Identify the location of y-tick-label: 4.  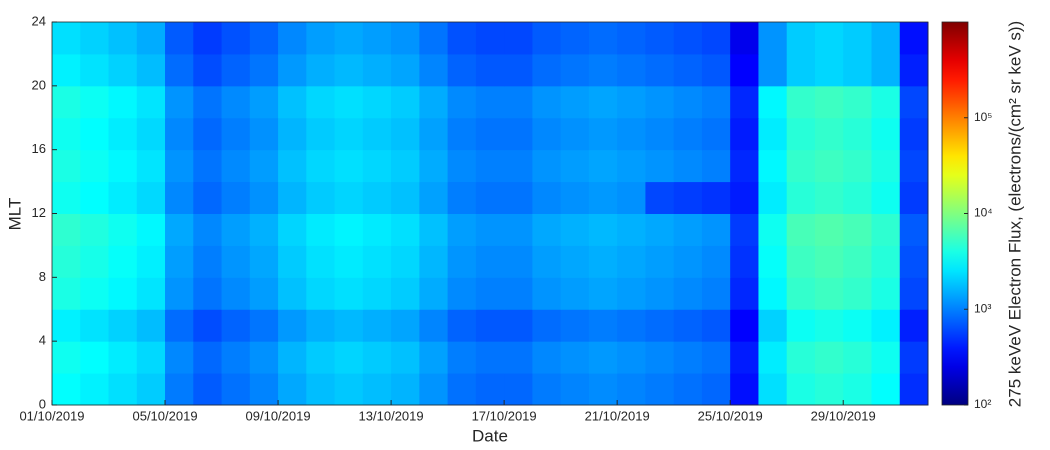
(42, 340).